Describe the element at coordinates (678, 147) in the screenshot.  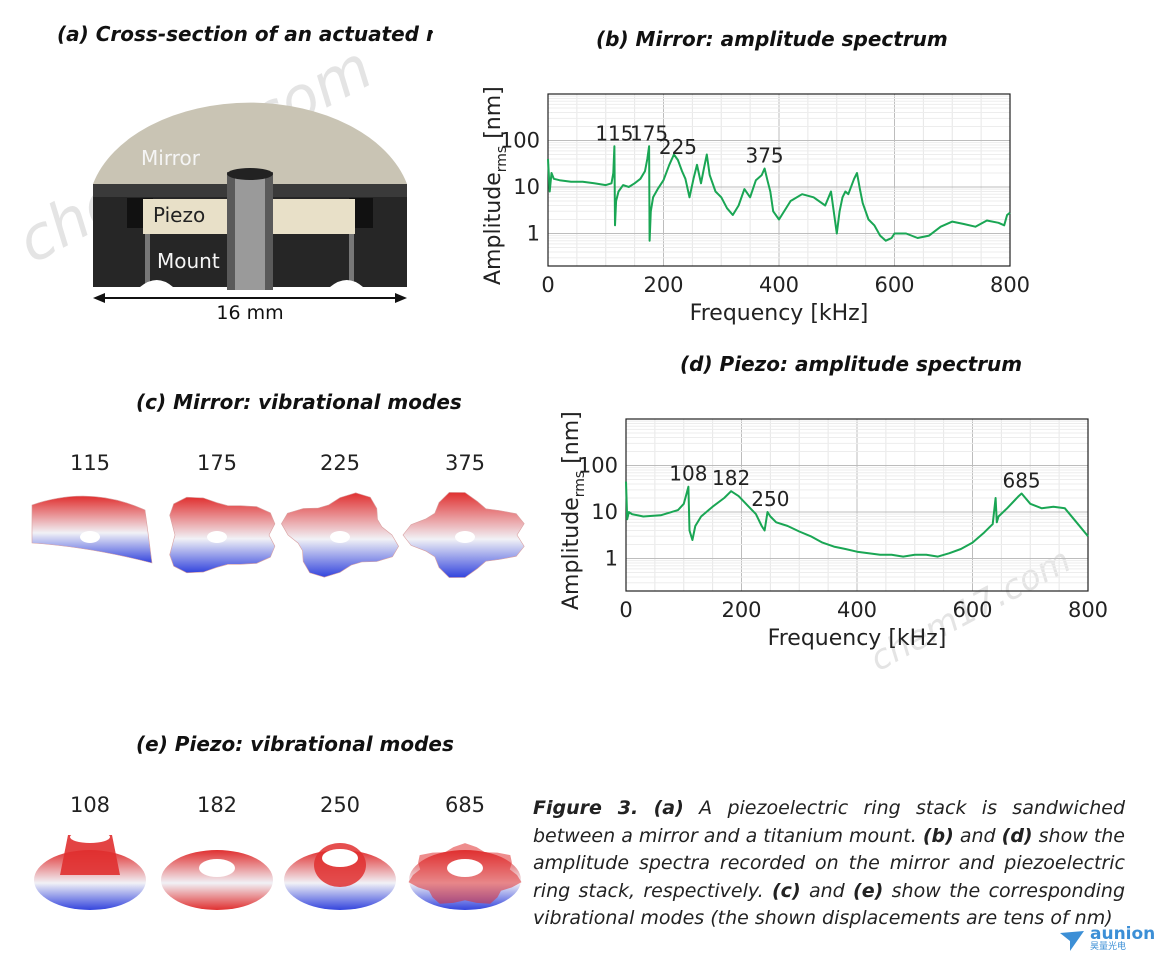
I see `peak-annotation: 225` at that location.